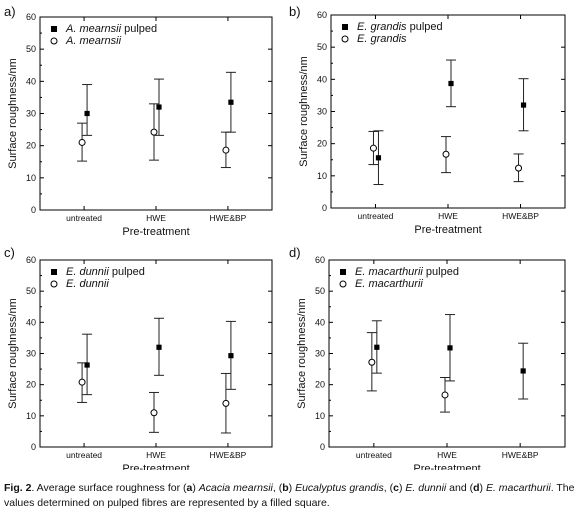 The height and width of the screenshot is (516, 580). Describe the element at coordinates (407, 272) in the screenshot. I see `legend-entry: E. macarthurii pulped` at that location.